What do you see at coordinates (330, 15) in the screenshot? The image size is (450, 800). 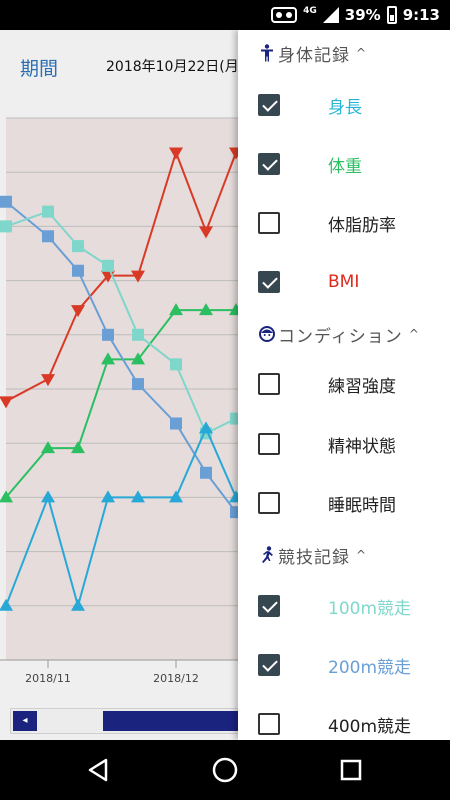 I see `signal-icon` at bounding box center [330, 15].